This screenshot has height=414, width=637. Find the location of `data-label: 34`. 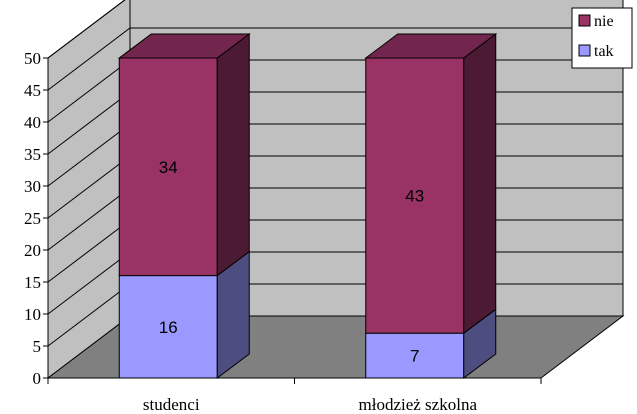

data-label: 34 is located at coordinates (168, 167).